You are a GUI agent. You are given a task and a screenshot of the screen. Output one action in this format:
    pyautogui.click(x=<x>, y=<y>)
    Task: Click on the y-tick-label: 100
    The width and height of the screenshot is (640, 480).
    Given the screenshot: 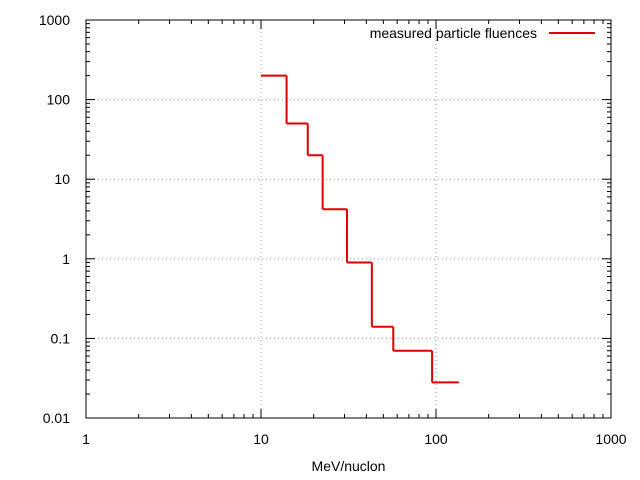 What is the action you would take?
    pyautogui.click(x=59, y=100)
    